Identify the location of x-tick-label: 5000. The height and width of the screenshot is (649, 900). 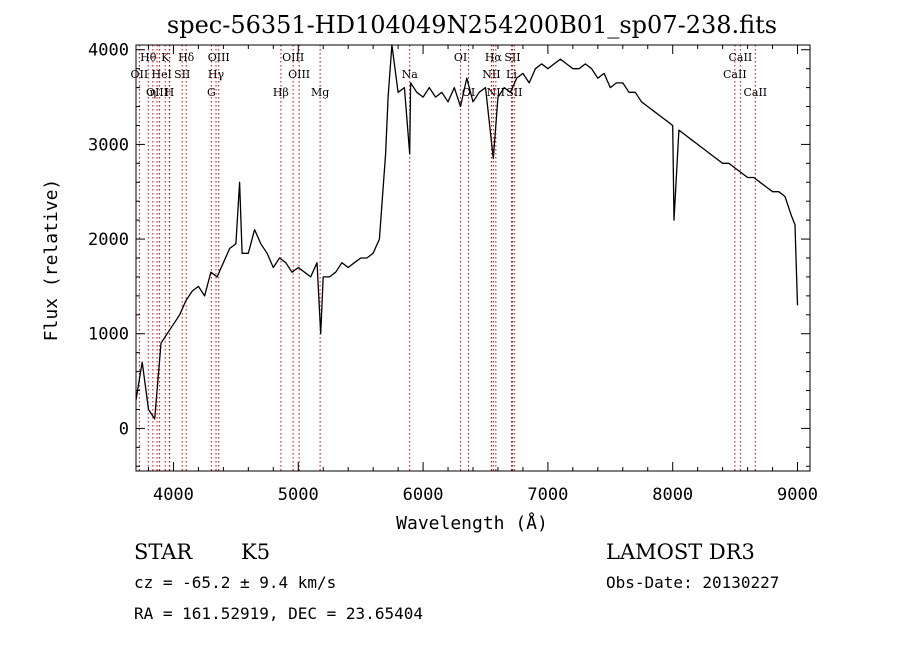
(298, 495).